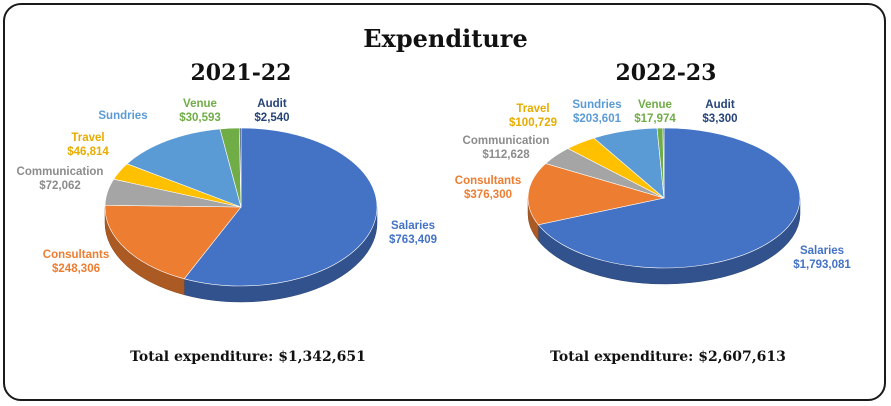  Describe the element at coordinates (666, 73) in the screenshot. I see `chart-title-2022-23: 2022-23` at that location.